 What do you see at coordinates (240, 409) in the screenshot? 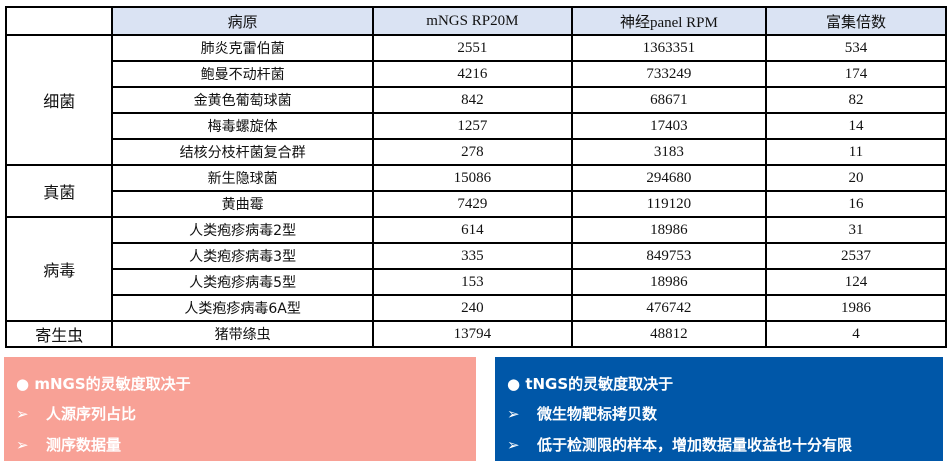
I see `mngs-panel: ● mNGS的灵敏度取决于 ➢ 人源序列占比 ➢ 测序数据量` at bounding box center [240, 409].